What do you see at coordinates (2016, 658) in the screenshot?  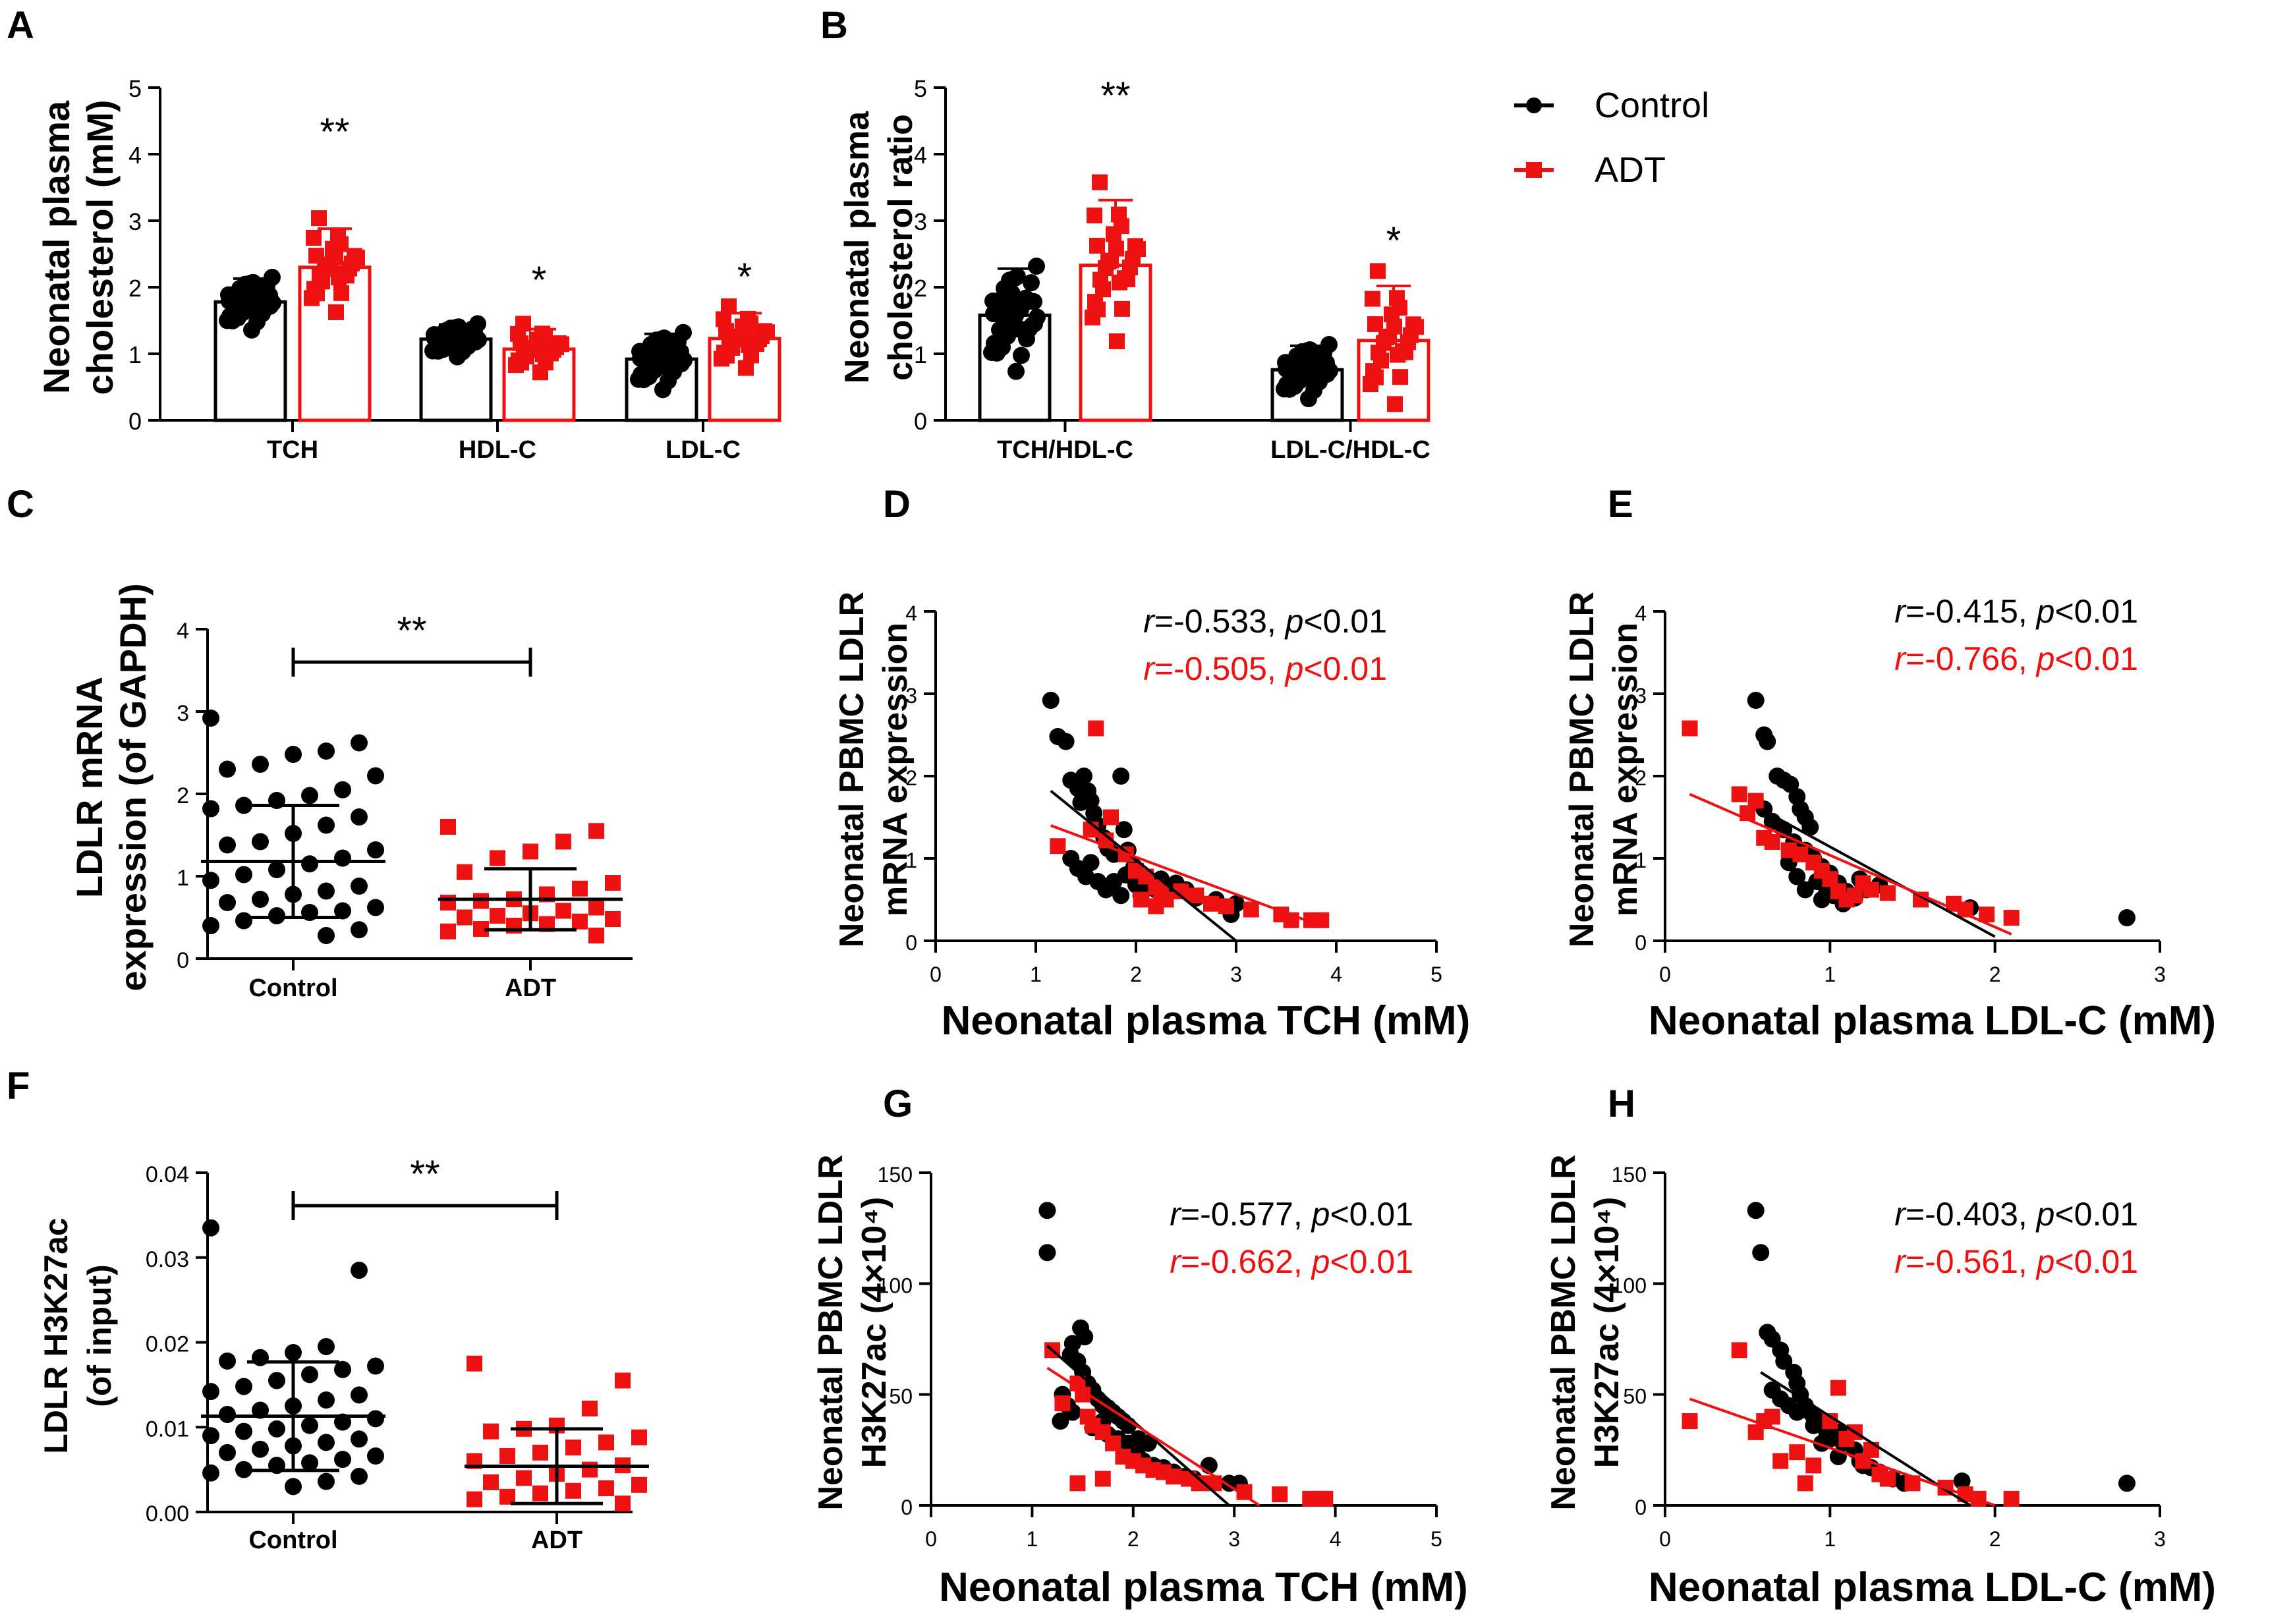 I see `correlation-annotation: r=-0.766, p<0.01` at bounding box center [2016, 658].